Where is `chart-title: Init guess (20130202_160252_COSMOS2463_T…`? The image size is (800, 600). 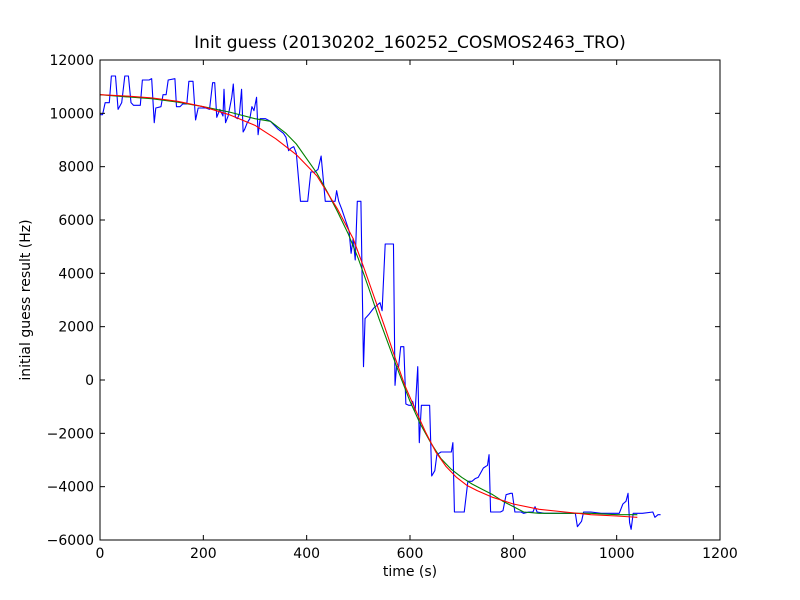 chart-title: Init guess (20130202_160252_COSMOS2463_T… is located at coordinates (410, 43).